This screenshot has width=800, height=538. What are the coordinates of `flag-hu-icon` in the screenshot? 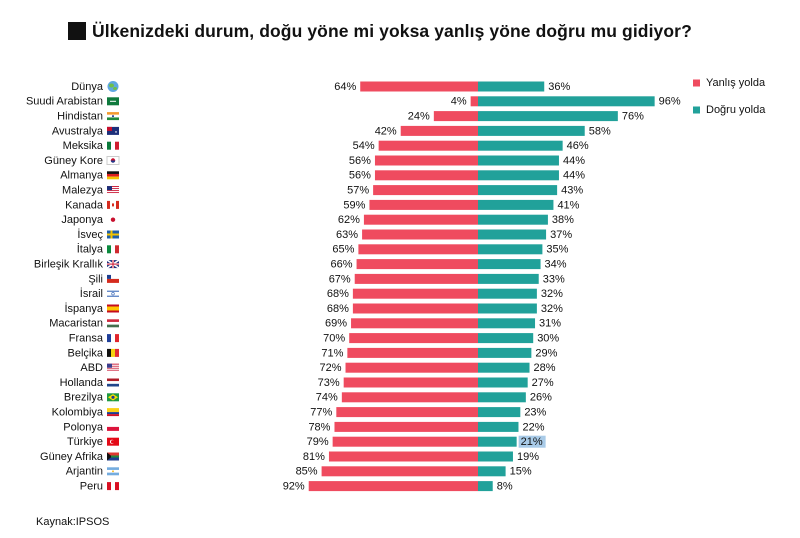 It's located at (113, 326).